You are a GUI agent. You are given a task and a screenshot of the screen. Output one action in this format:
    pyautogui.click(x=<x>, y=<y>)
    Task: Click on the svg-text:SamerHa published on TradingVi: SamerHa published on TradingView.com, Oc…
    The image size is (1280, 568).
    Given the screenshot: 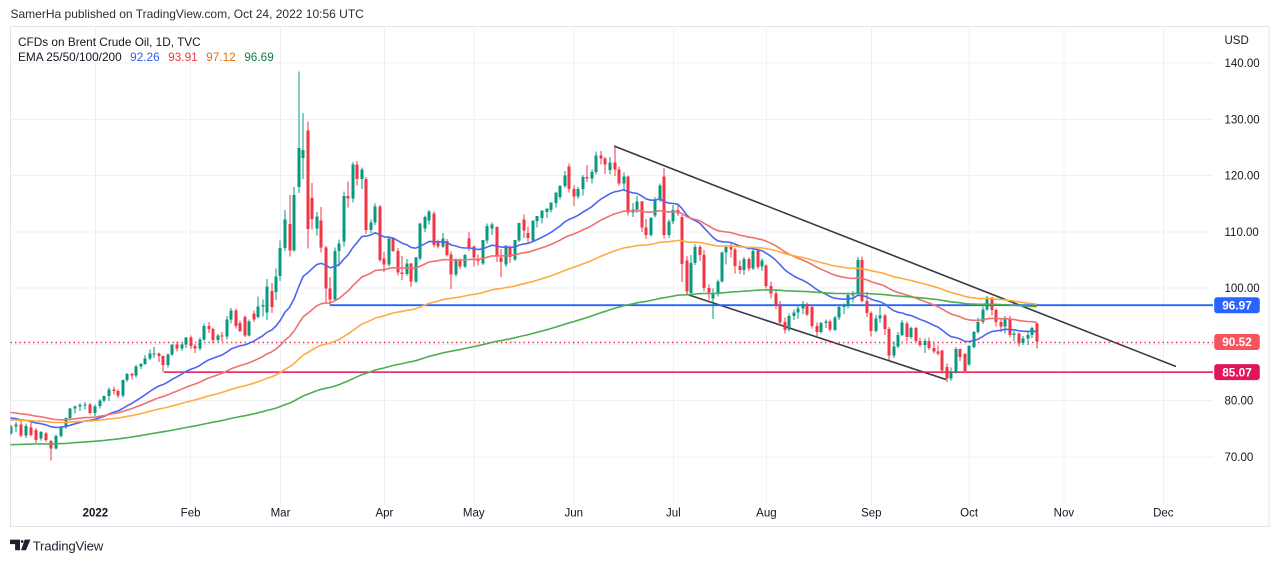 What is the action you would take?
    pyautogui.click(x=188, y=14)
    